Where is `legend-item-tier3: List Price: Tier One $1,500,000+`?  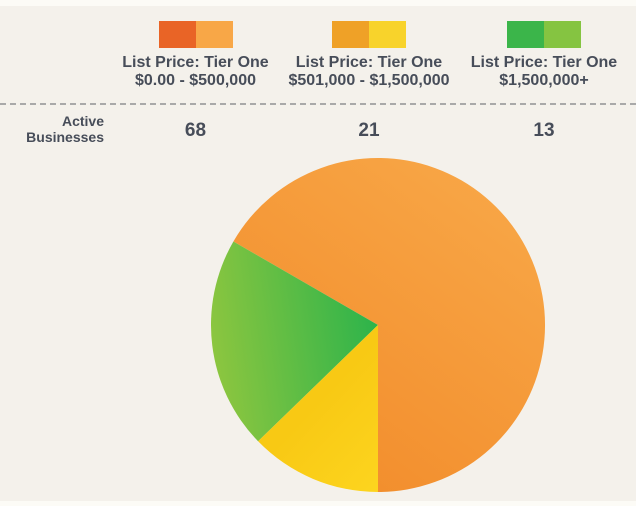 legend-item-tier3: List Price: Tier One $1,500,000+ is located at coordinates (544, 55).